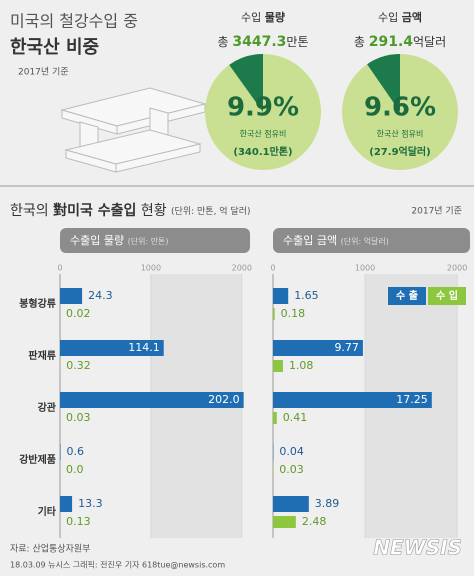 Image resolution: width=474 pixels, height=576 pixels. What do you see at coordinates (94, 210) in the screenshot?
I see `section-title-part: 對미국 수출입` at bounding box center [94, 210].